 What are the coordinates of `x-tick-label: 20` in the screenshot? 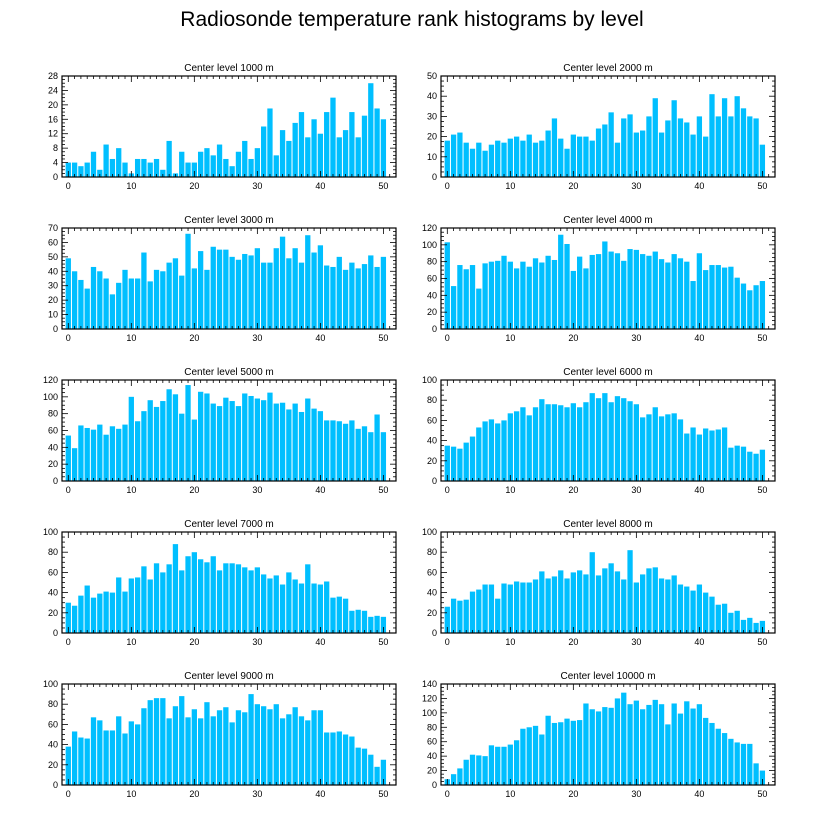 It's located at (194, 490).